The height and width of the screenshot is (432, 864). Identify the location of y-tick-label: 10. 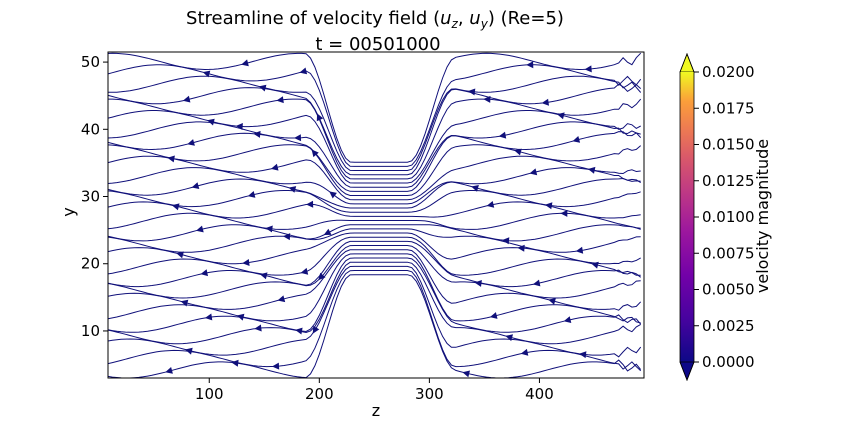
(90, 331).